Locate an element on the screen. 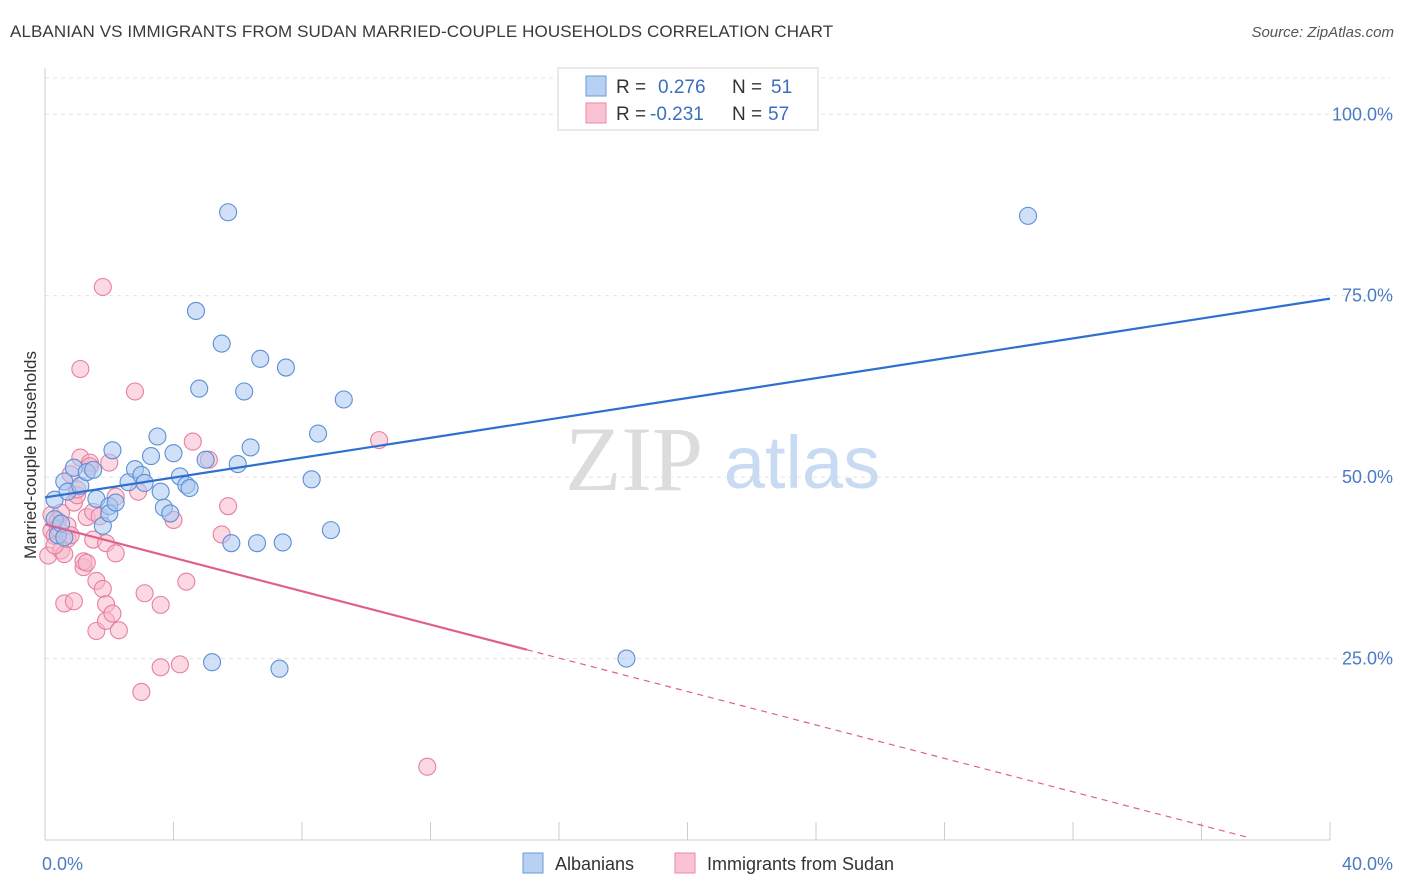  bottom-legend: Albanians Immigrants from Sudan is located at coordinates (708, 863).